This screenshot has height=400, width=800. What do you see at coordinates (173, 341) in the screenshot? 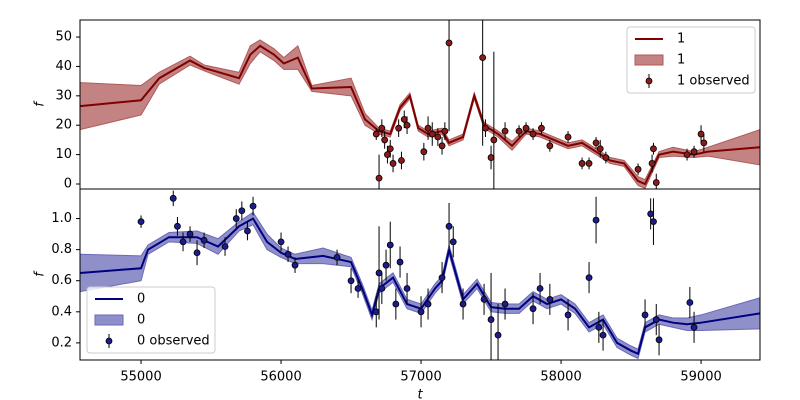
I see `legend-label: 0 observed` at bounding box center [173, 341].